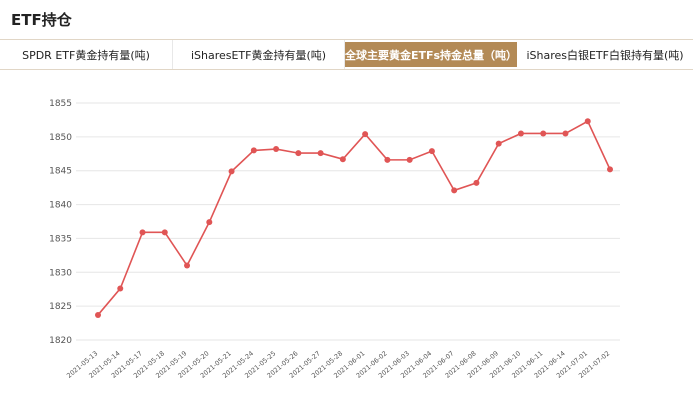  Describe the element at coordinates (86, 54) in the screenshot. I see `tab-spdr-gold: SPDR ETF黄金持有量(吨)` at that location.